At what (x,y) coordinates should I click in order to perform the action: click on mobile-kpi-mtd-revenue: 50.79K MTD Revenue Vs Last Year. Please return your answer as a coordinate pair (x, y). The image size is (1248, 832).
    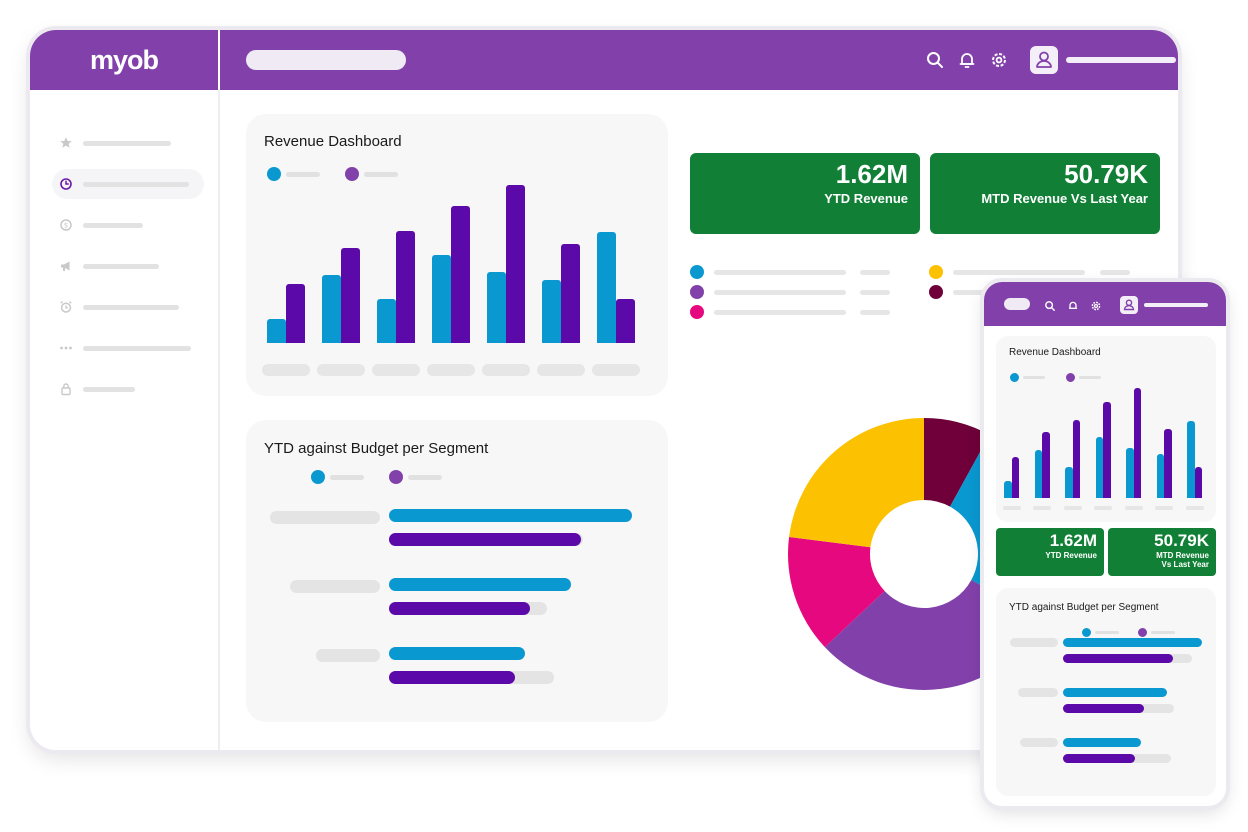
    Looking at the image, I should click on (1162, 552).